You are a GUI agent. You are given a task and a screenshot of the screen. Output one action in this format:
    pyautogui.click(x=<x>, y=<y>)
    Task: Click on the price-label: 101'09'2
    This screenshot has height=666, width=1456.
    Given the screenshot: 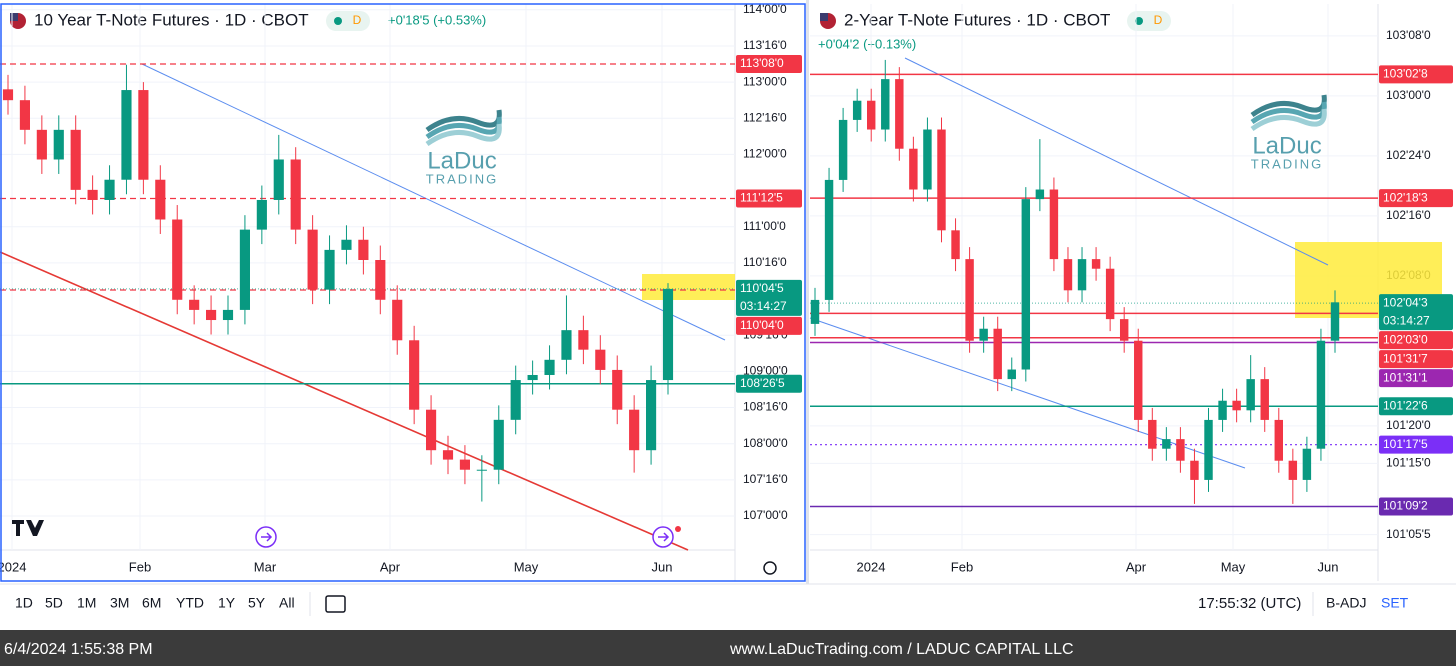 What is the action you would take?
    pyautogui.click(x=1405, y=506)
    